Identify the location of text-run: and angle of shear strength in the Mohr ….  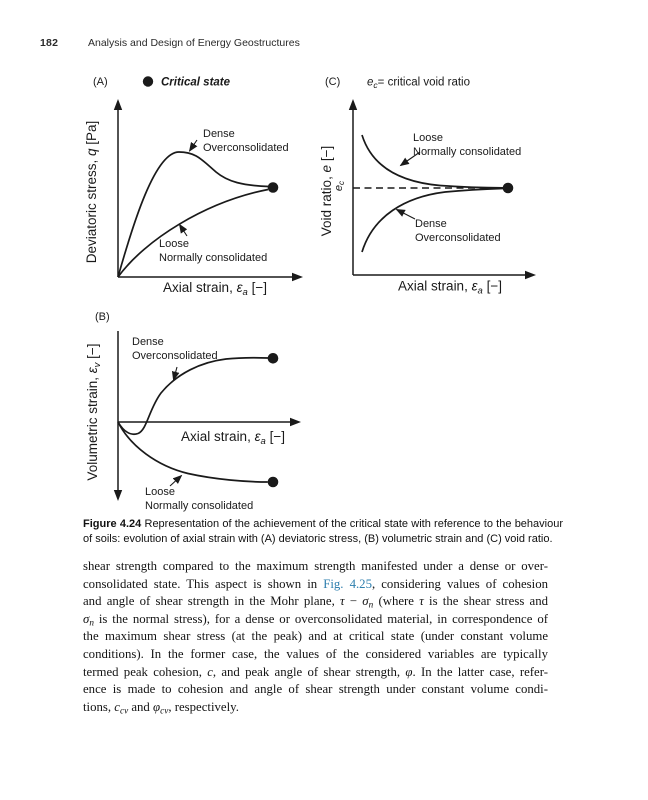
(212, 601).